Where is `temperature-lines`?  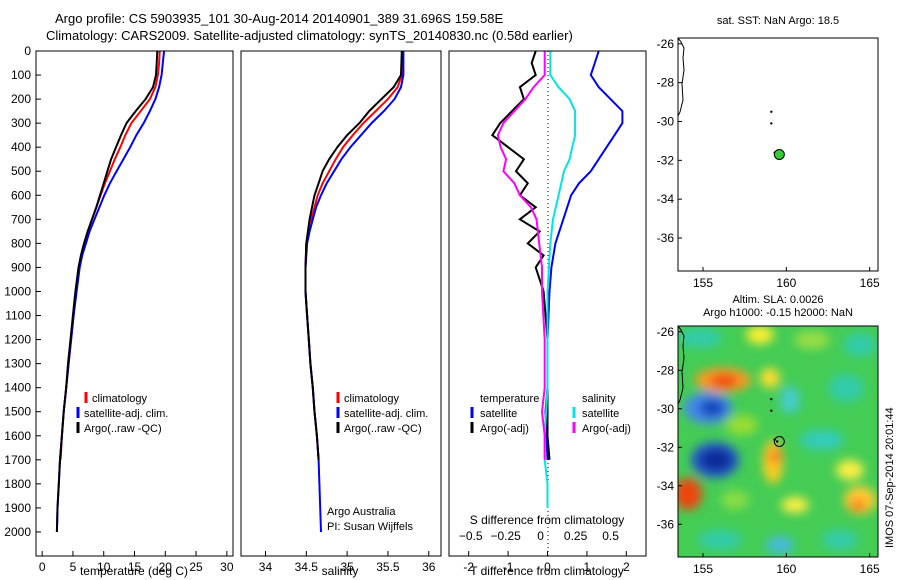 temperature-lines is located at coordinates (110, 291).